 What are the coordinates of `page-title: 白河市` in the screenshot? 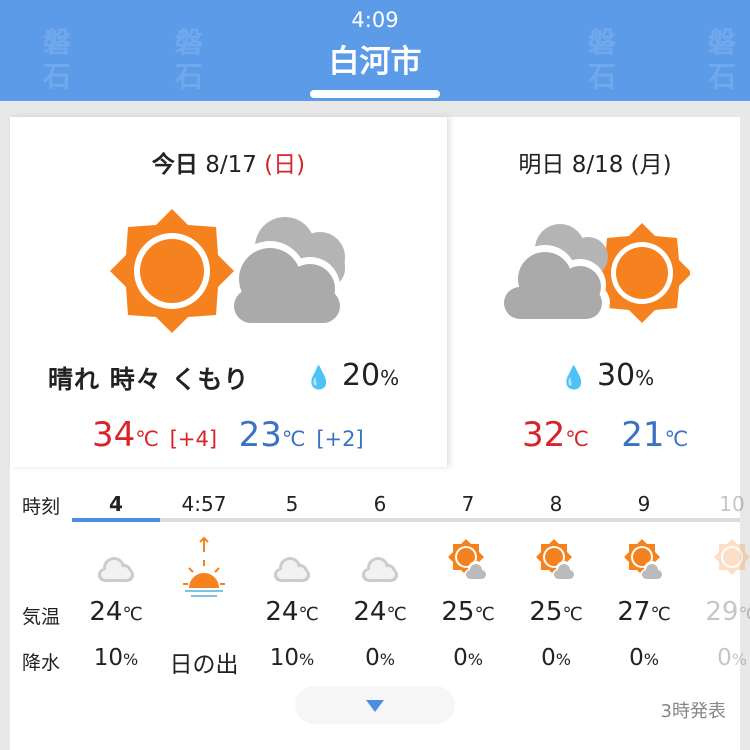 It's located at (375, 62).